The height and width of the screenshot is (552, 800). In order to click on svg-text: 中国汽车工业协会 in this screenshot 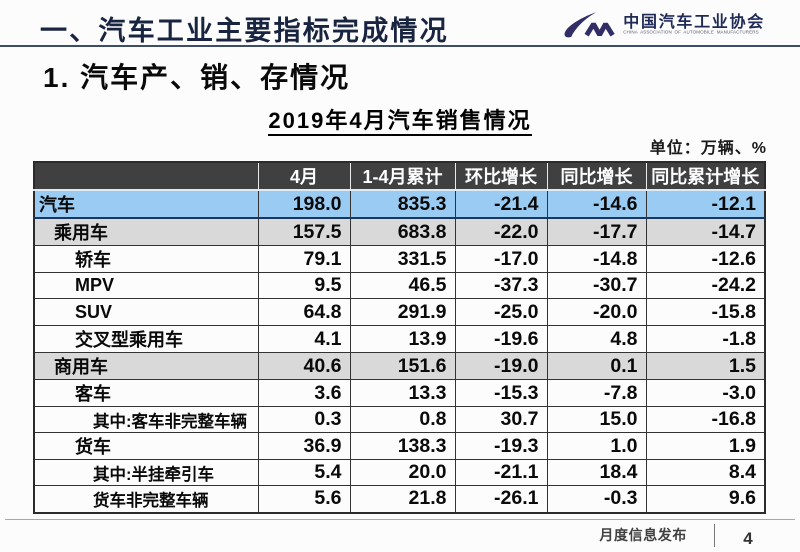, I will do `click(694, 21)`.